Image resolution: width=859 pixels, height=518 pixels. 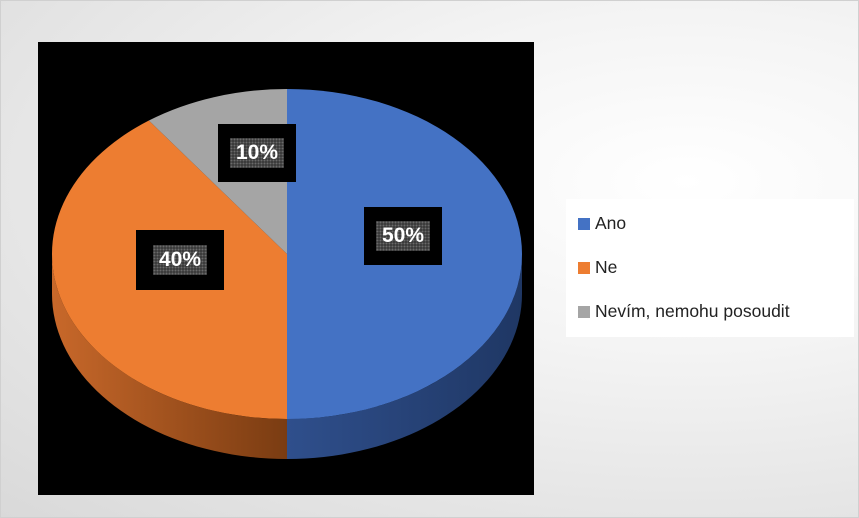 What do you see at coordinates (404, 356) in the screenshot?
I see `pie-side-ano` at bounding box center [404, 356].